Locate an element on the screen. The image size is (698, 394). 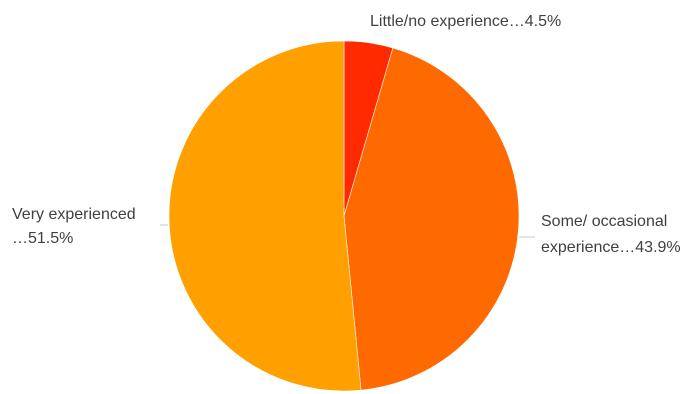
slice-label: Some/ occasional experience…43.9% is located at coordinates (611, 234).